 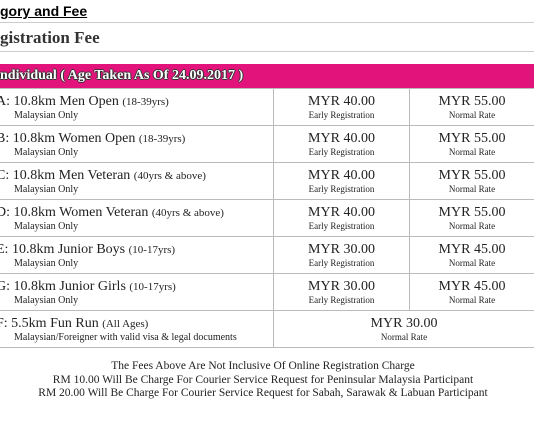 I want to click on category-line: D: 10.8km Women Veteran (40yrs & above), so click(x=136, y=213).